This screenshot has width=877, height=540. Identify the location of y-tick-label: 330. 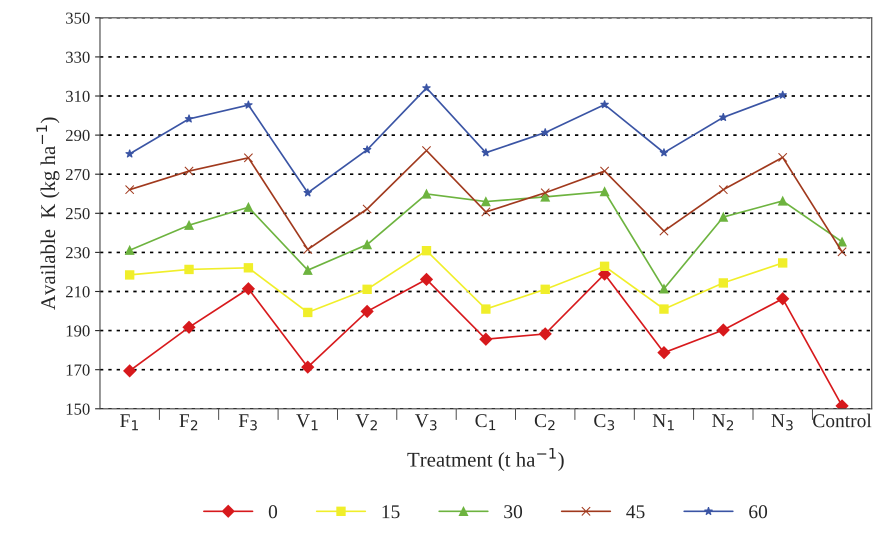
(78, 57).